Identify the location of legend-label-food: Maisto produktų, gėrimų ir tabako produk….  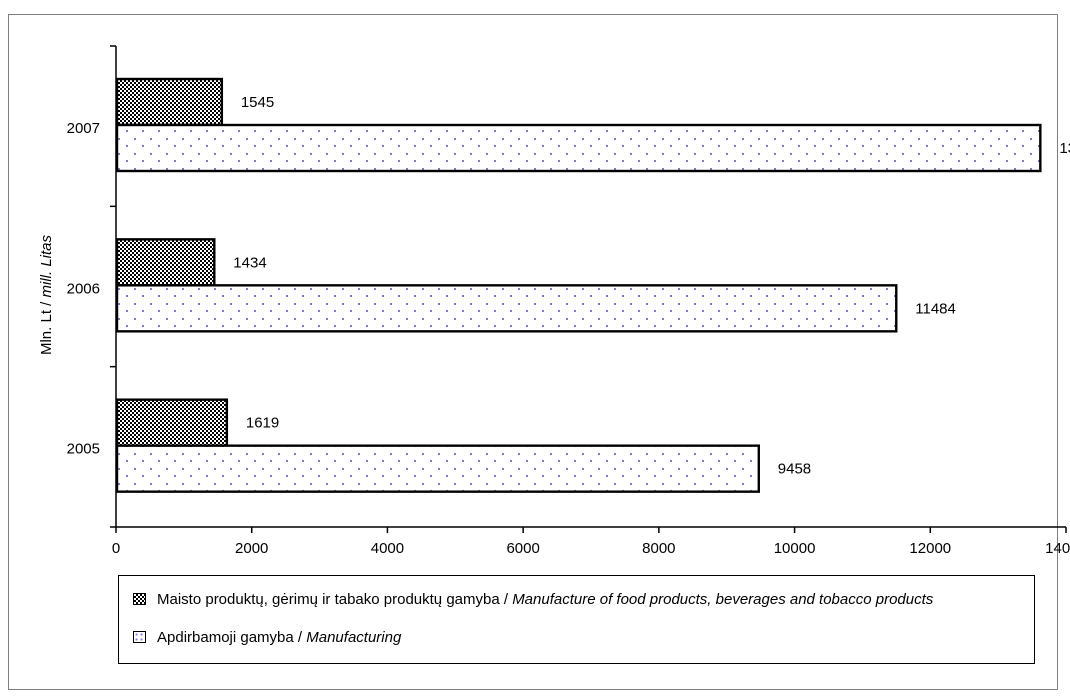
(545, 599).